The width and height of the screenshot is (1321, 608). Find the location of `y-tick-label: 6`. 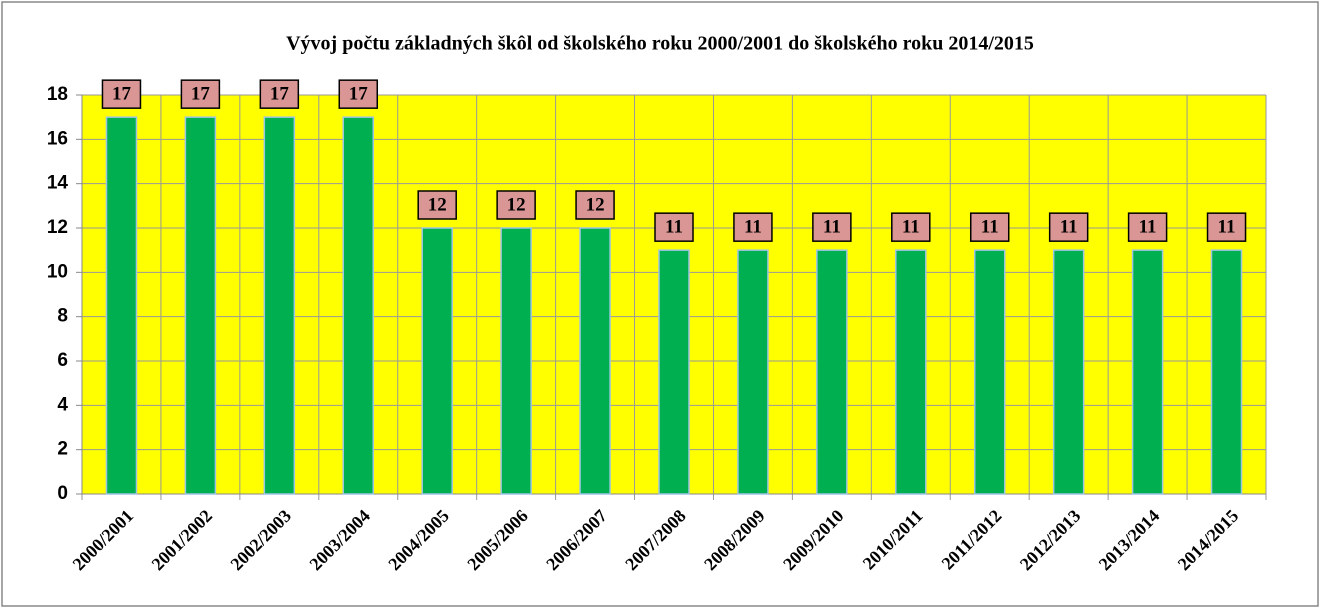

y-tick-label: 6 is located at coordinates (62, 360).